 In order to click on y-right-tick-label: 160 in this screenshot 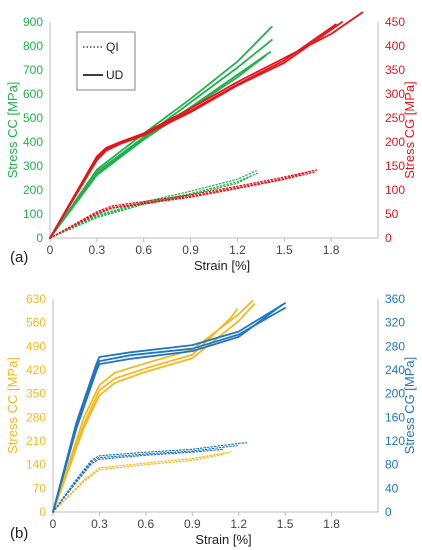, I will do `click(395, 417)`.